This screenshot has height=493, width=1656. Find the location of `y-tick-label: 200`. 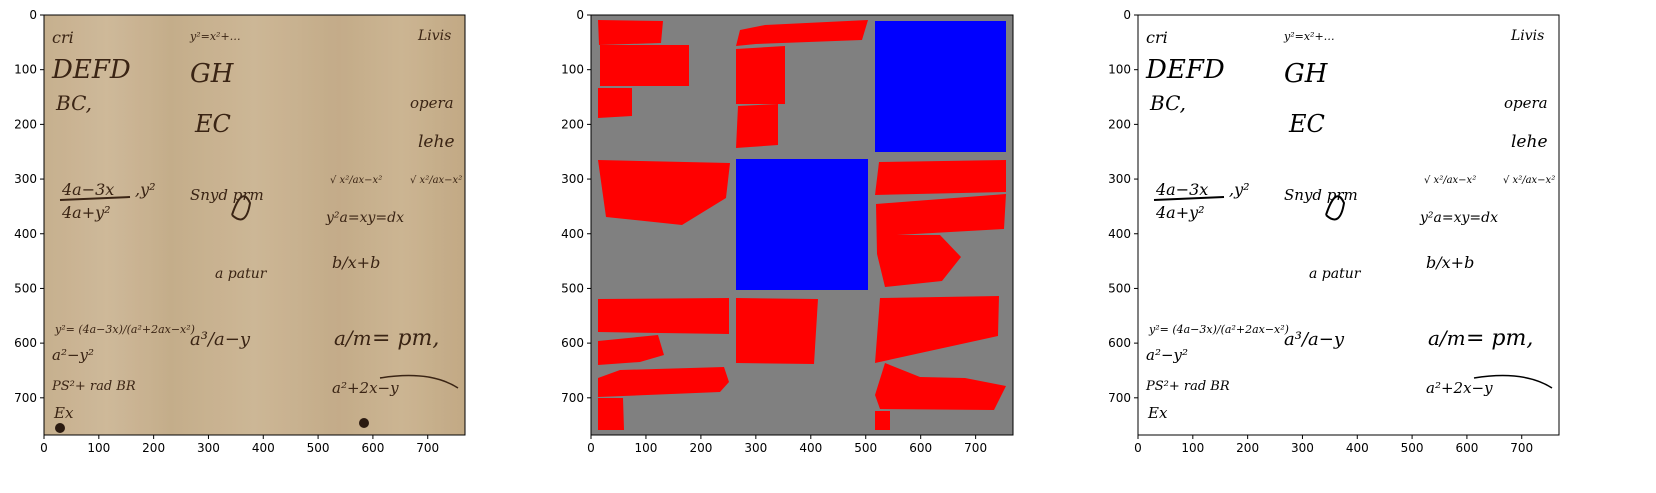

y-tick-label: 200 is located at coordinates (1119, 124).